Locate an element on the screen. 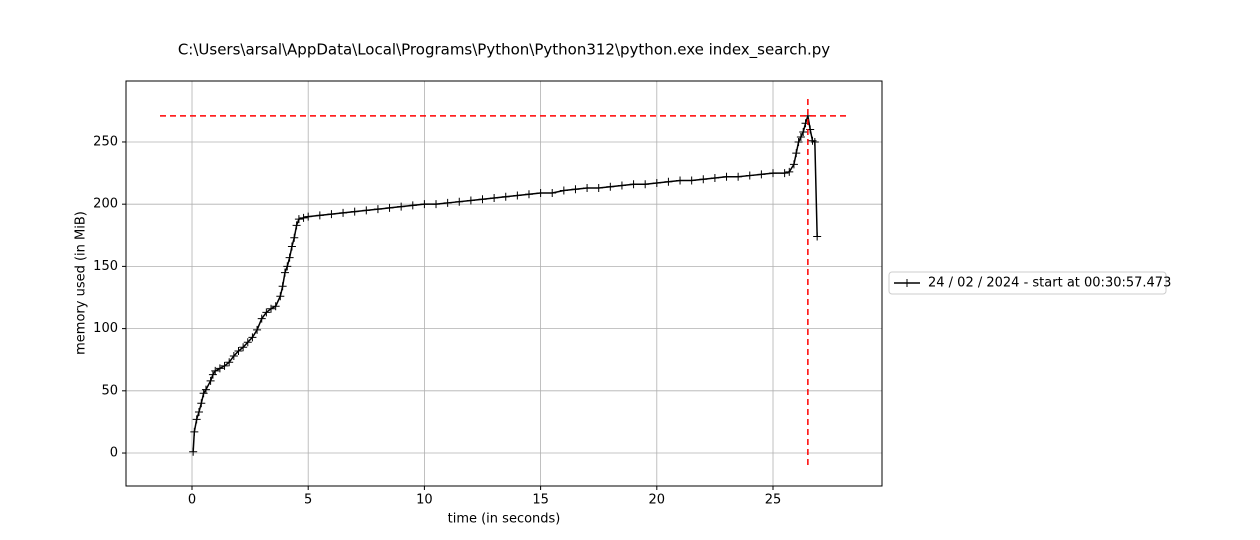 The image size is (1260, 540). legend-label: 24 / 02 / 2024 - start at 00:30:57.473 is located at coordinates (1049, 283).